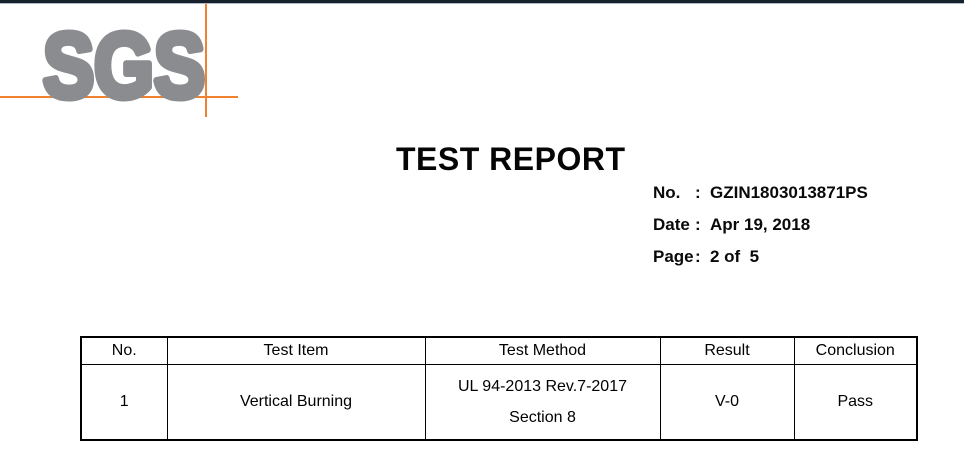 The image size is (964, 461). Describe the element at coordinates (727, 350) in the screenshot. I see `column-header-result: Result` at that location.